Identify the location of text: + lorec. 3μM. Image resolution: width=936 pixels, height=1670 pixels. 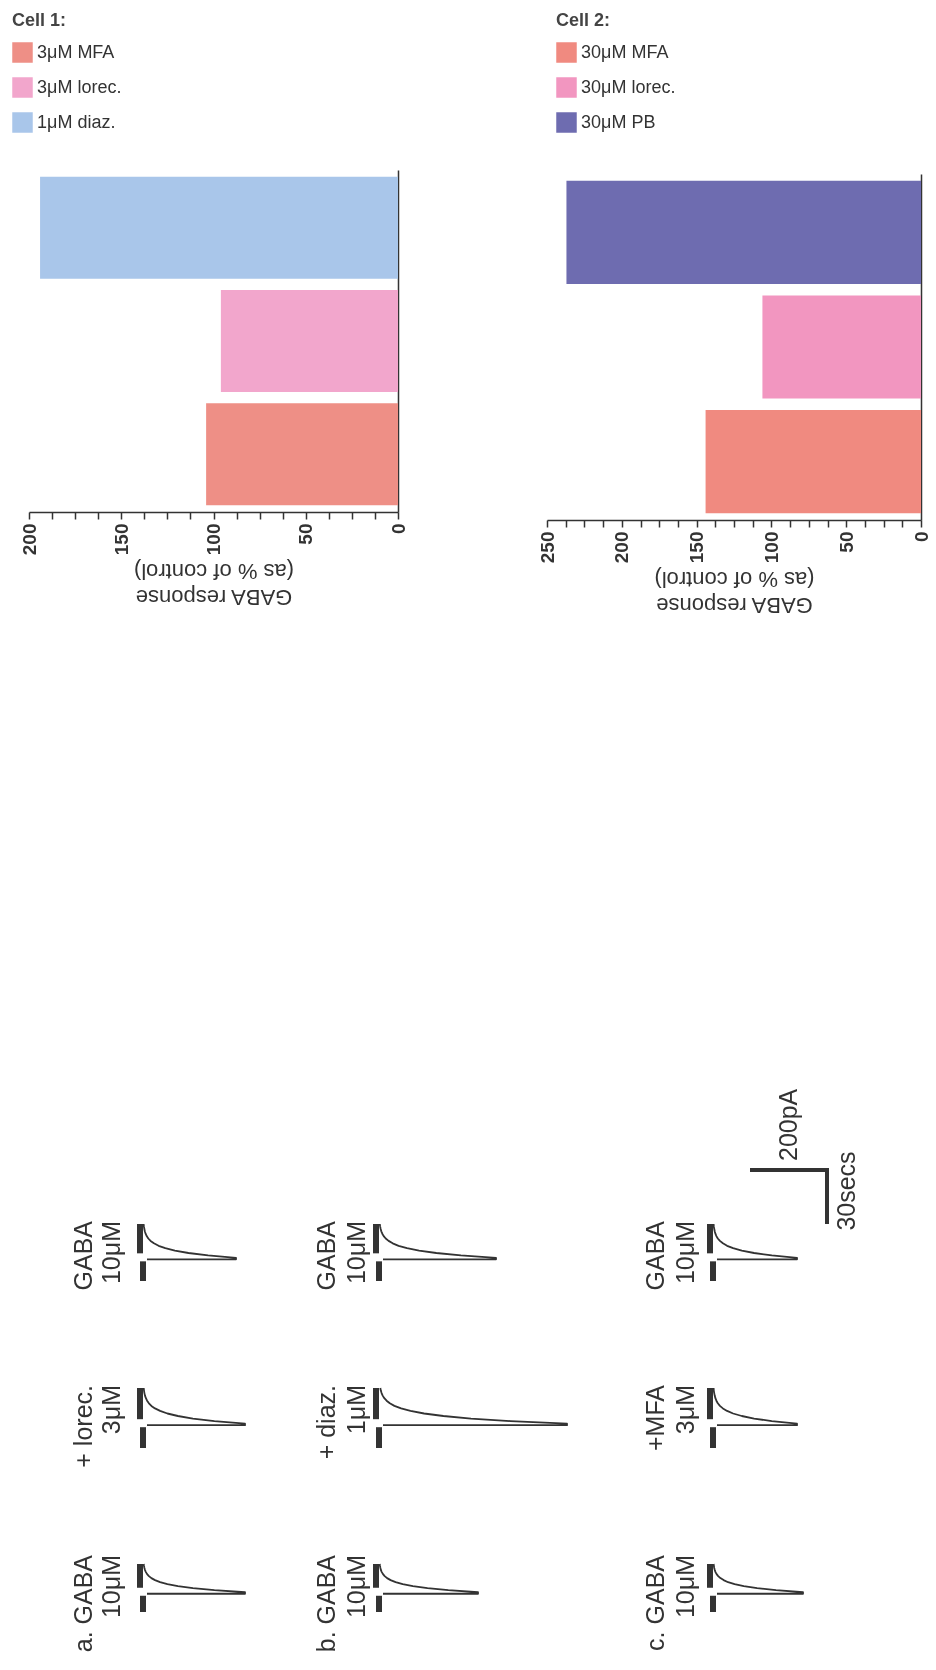
(96, 1426).